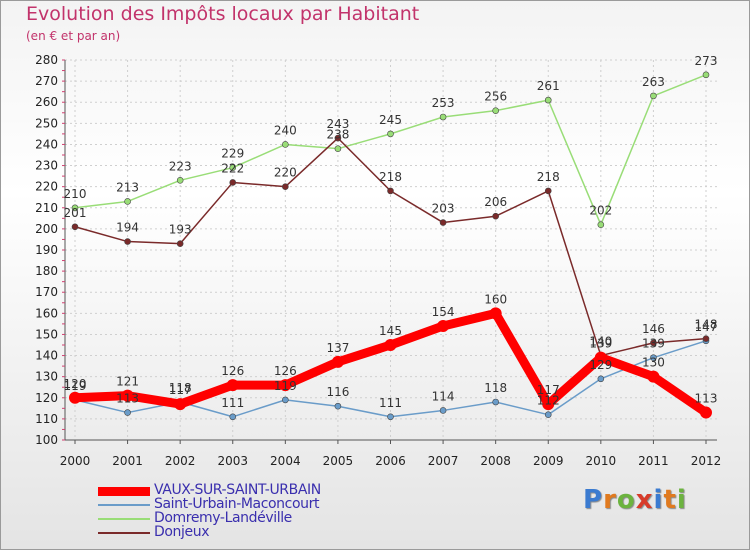 Image resolution: width=750 pixels, height=550 pixels. Describe the element at coordinates (600, 342) in the screenshot. I see `data-label-donjeux: 140` at that location.